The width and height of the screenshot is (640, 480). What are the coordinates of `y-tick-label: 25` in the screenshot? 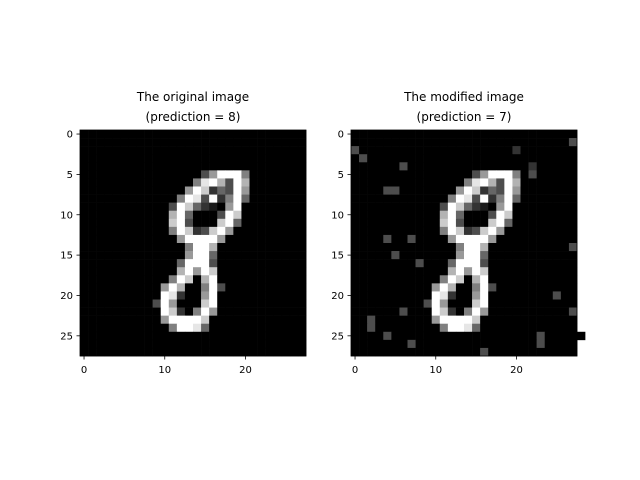 It's located at (337, 336).